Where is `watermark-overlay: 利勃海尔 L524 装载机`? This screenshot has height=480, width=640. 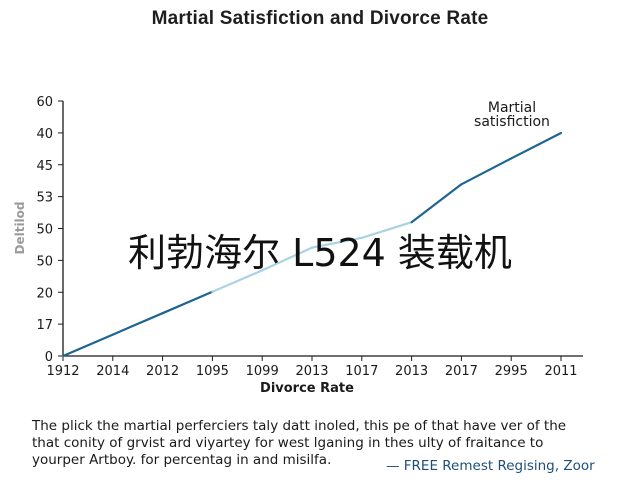 watermark-overlay: 利勃海尔 L524 装载机 is located at coordinates (320, 253).